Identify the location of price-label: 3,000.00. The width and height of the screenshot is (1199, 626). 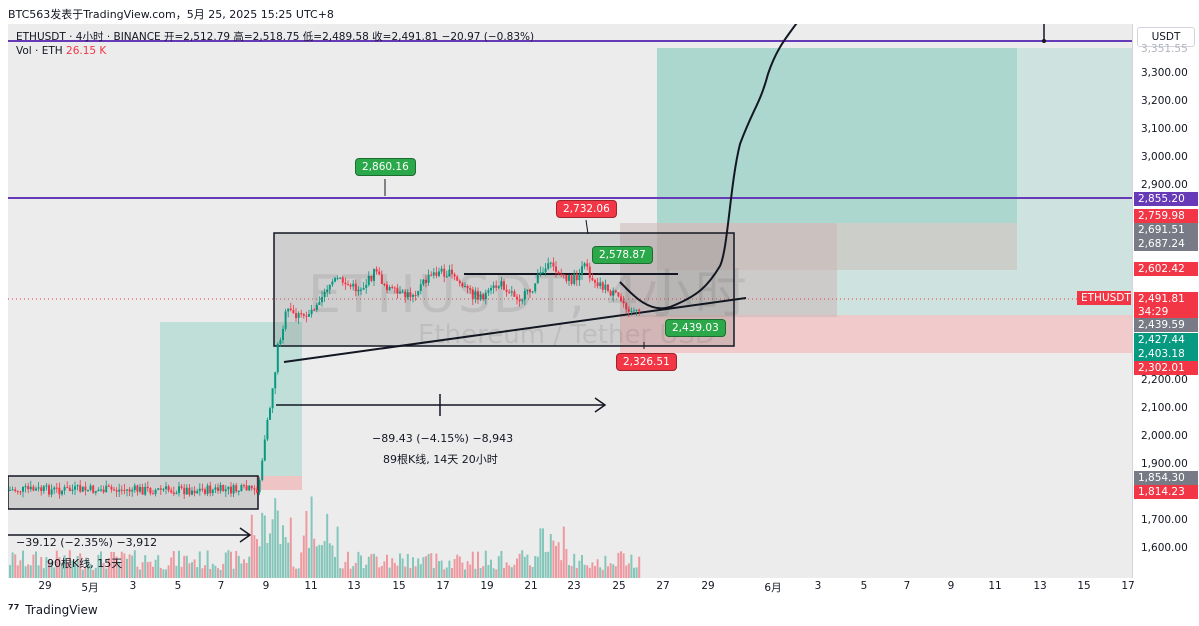
(1164, 157).